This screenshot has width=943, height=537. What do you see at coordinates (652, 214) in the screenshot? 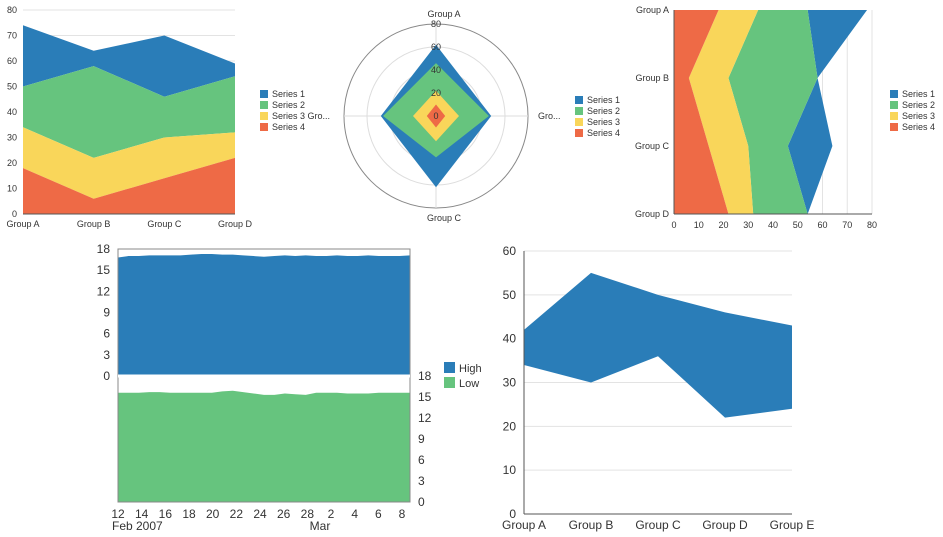
I see `y-tick-label: Group D` at bounding box center [652, 214].